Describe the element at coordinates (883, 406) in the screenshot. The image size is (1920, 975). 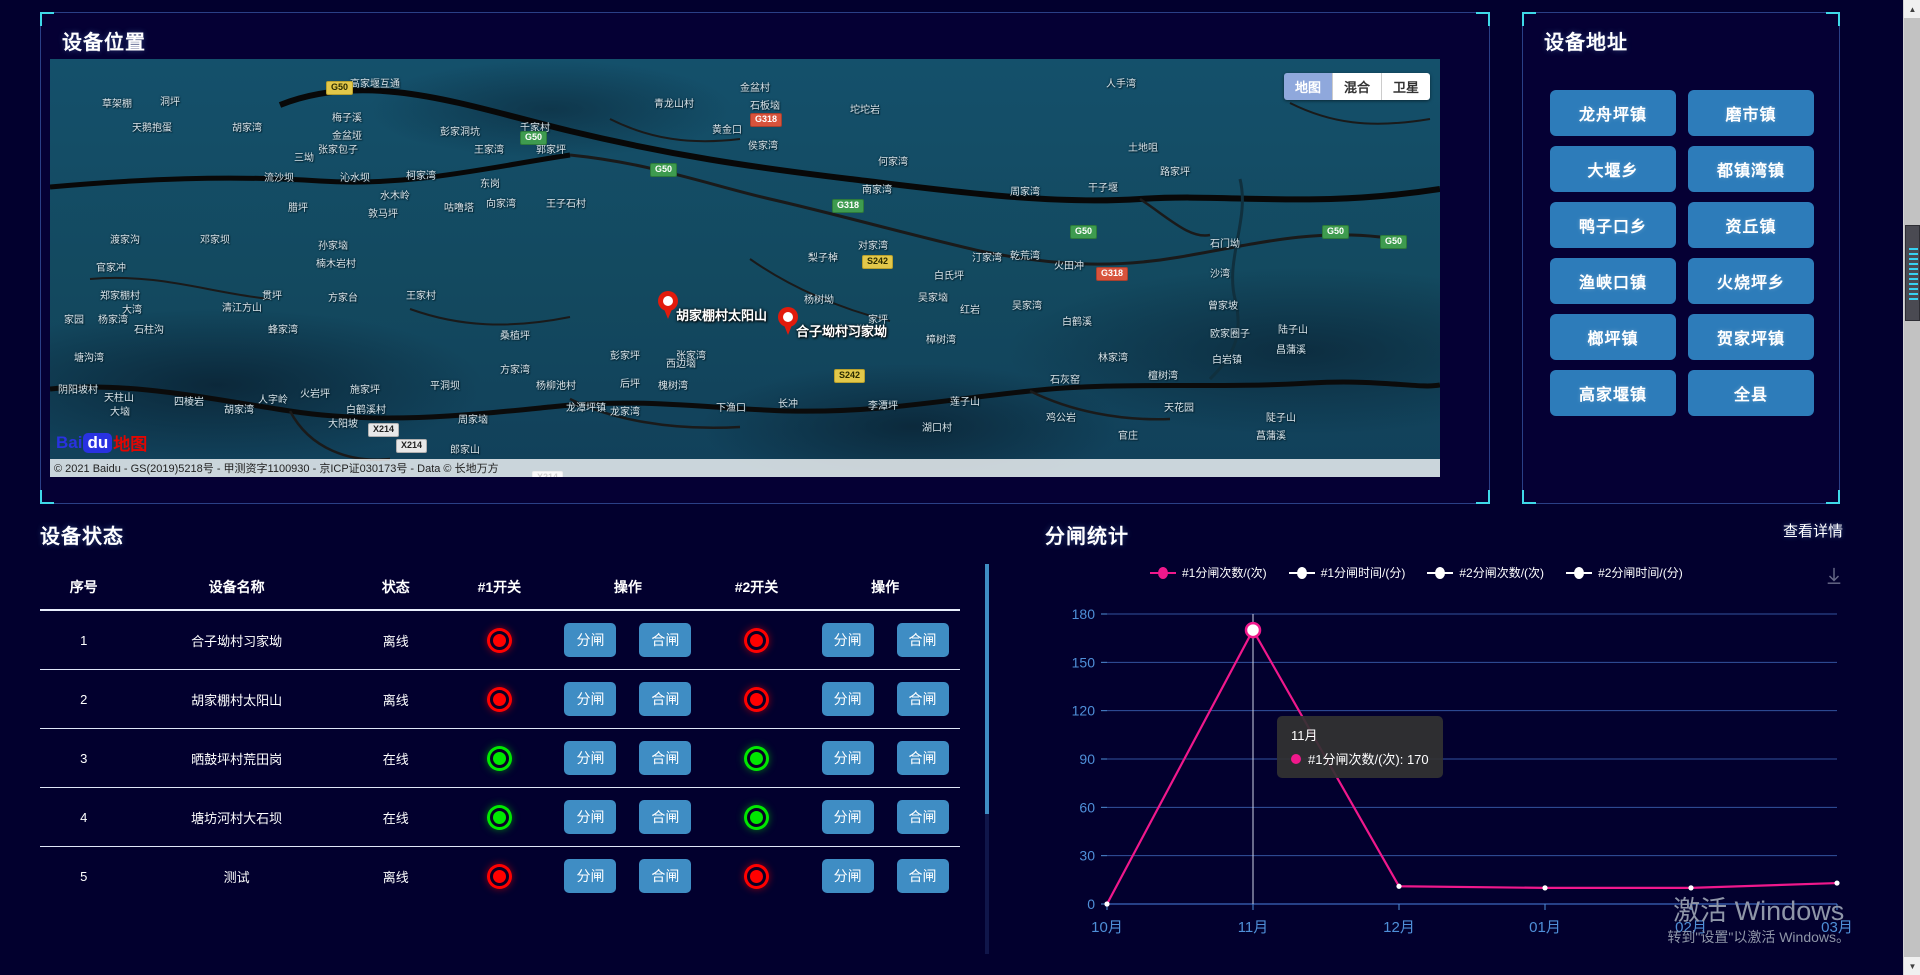
I see `map-place-label: 李潭坪` at that location.